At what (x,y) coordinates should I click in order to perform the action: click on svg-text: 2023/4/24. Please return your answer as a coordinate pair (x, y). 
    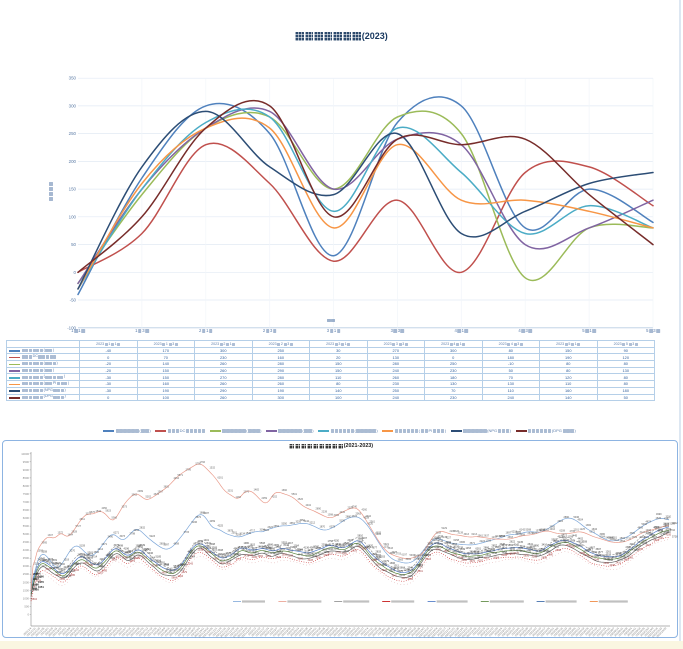
    Looking at the image, I should click on (545, 631).